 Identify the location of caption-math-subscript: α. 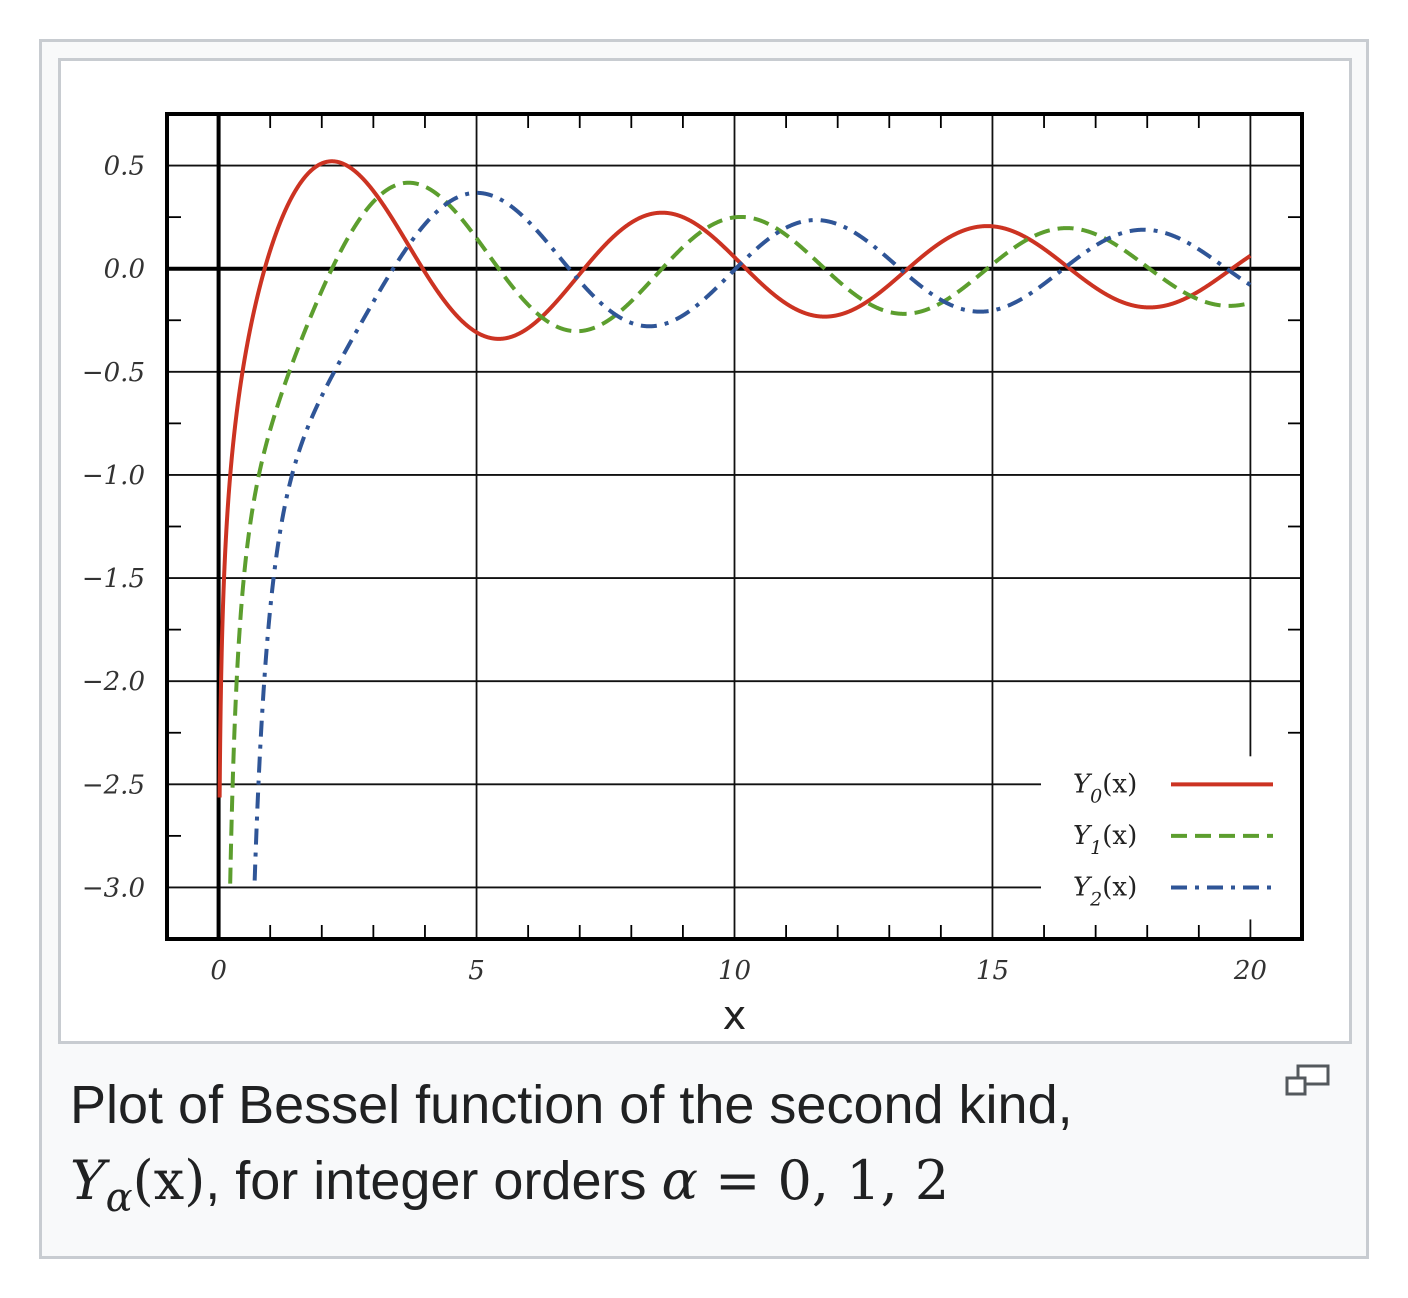
(119, 1197).